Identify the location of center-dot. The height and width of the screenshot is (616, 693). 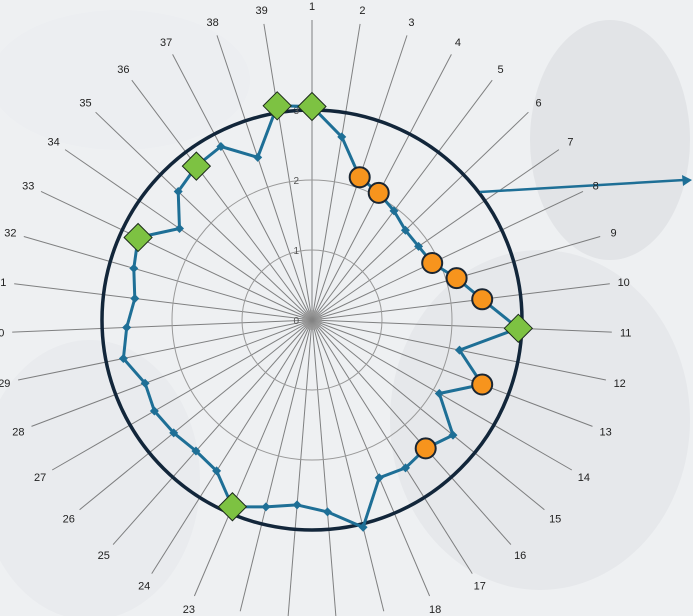
(312, 320).